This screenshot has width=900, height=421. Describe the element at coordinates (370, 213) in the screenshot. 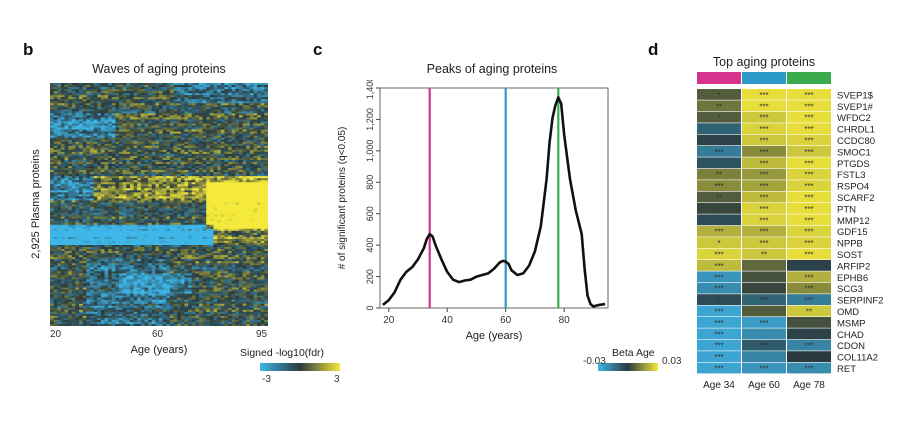

I see `y-tick-label: 600` at that location.